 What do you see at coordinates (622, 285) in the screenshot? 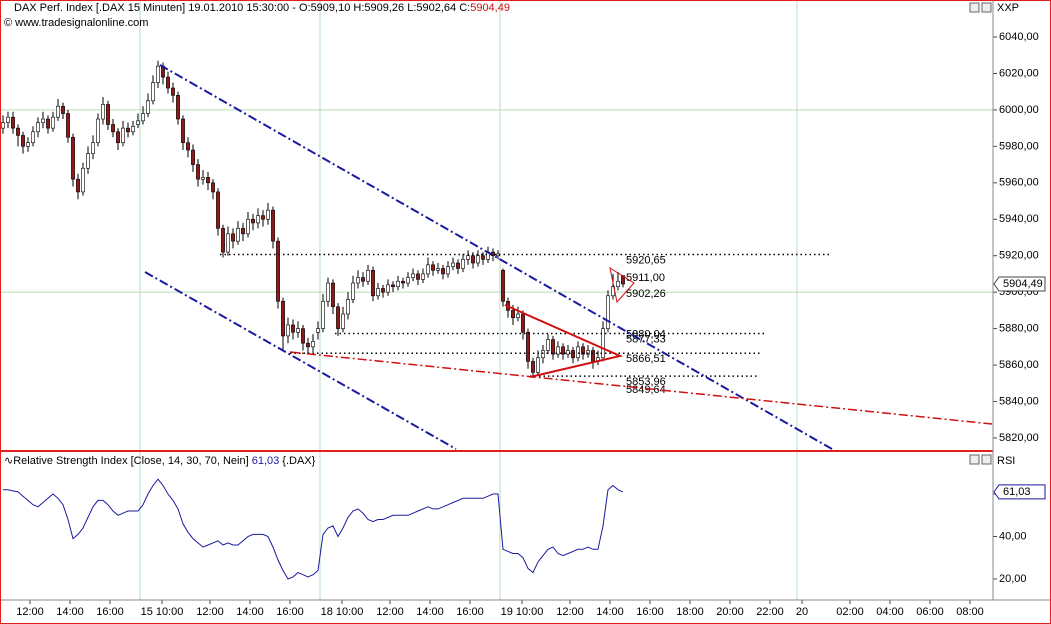
I see `target-triangle` at bounding box center [622, 285].